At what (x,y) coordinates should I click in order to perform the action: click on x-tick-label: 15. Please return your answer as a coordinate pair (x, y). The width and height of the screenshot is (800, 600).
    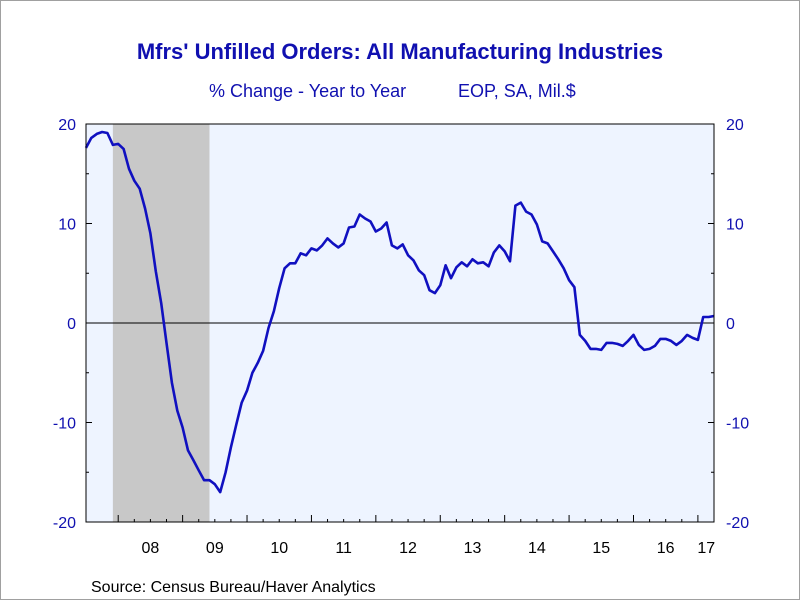
    Looking at the image, I should click on (601, 548).